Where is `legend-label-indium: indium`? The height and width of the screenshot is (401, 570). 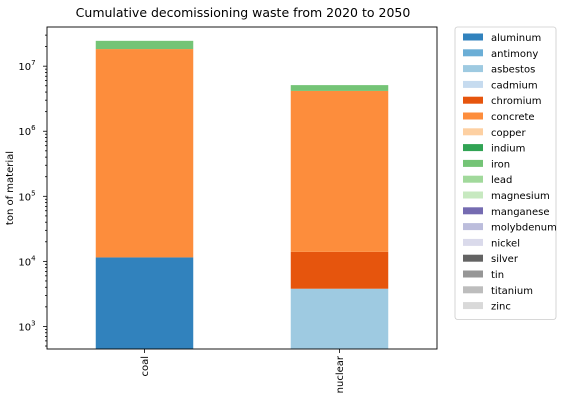 legend-label-indium: indium is located at coordinates (508, 149).